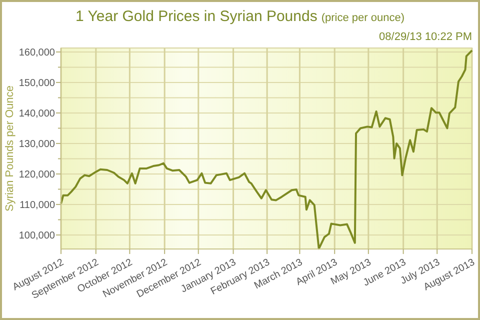 This screenshot has width=480, height=320. What do you see at coordinates (37, 174) in the screenshot?
I see `y-tick-label: 120,000` at bounding box center [37, 174].